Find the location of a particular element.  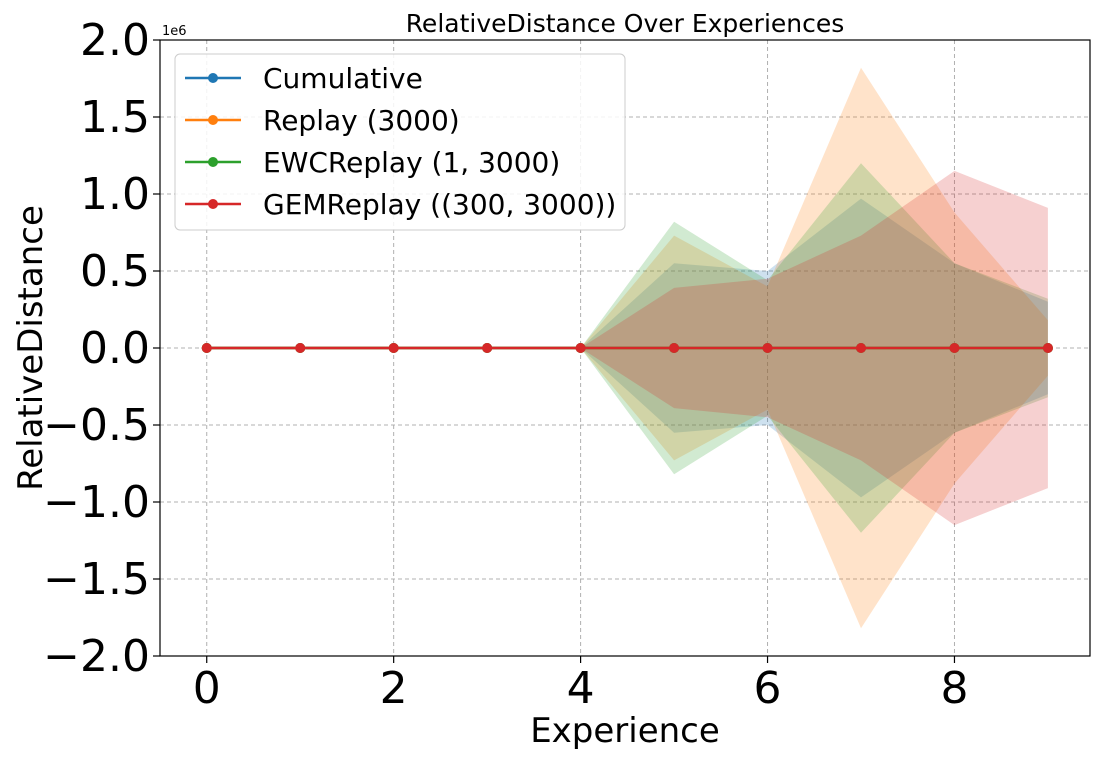

legend-frame is located at coordinates (400, 142).